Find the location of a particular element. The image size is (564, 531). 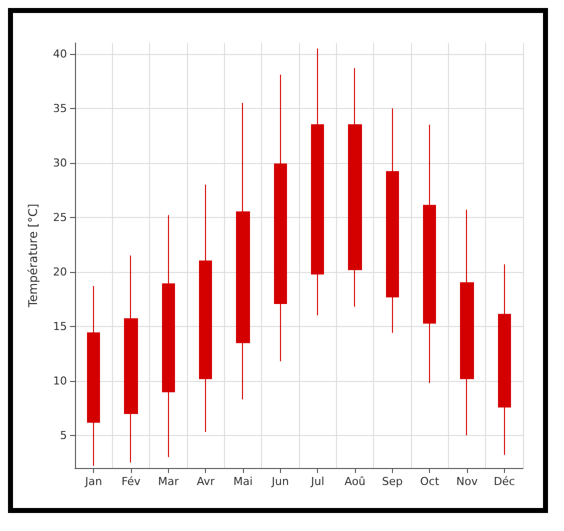

x-tick-label: Oct is located at coordinates (430, 481).